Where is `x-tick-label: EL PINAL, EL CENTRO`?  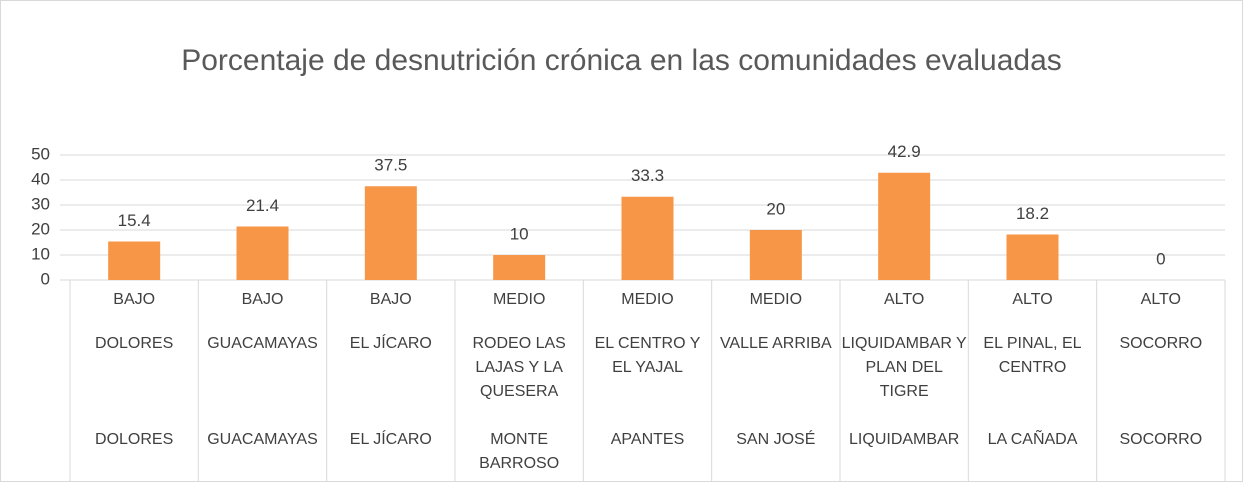 x-tick-label: EL PINAL, EL CENTRO is located at coordinates (1032, 355).